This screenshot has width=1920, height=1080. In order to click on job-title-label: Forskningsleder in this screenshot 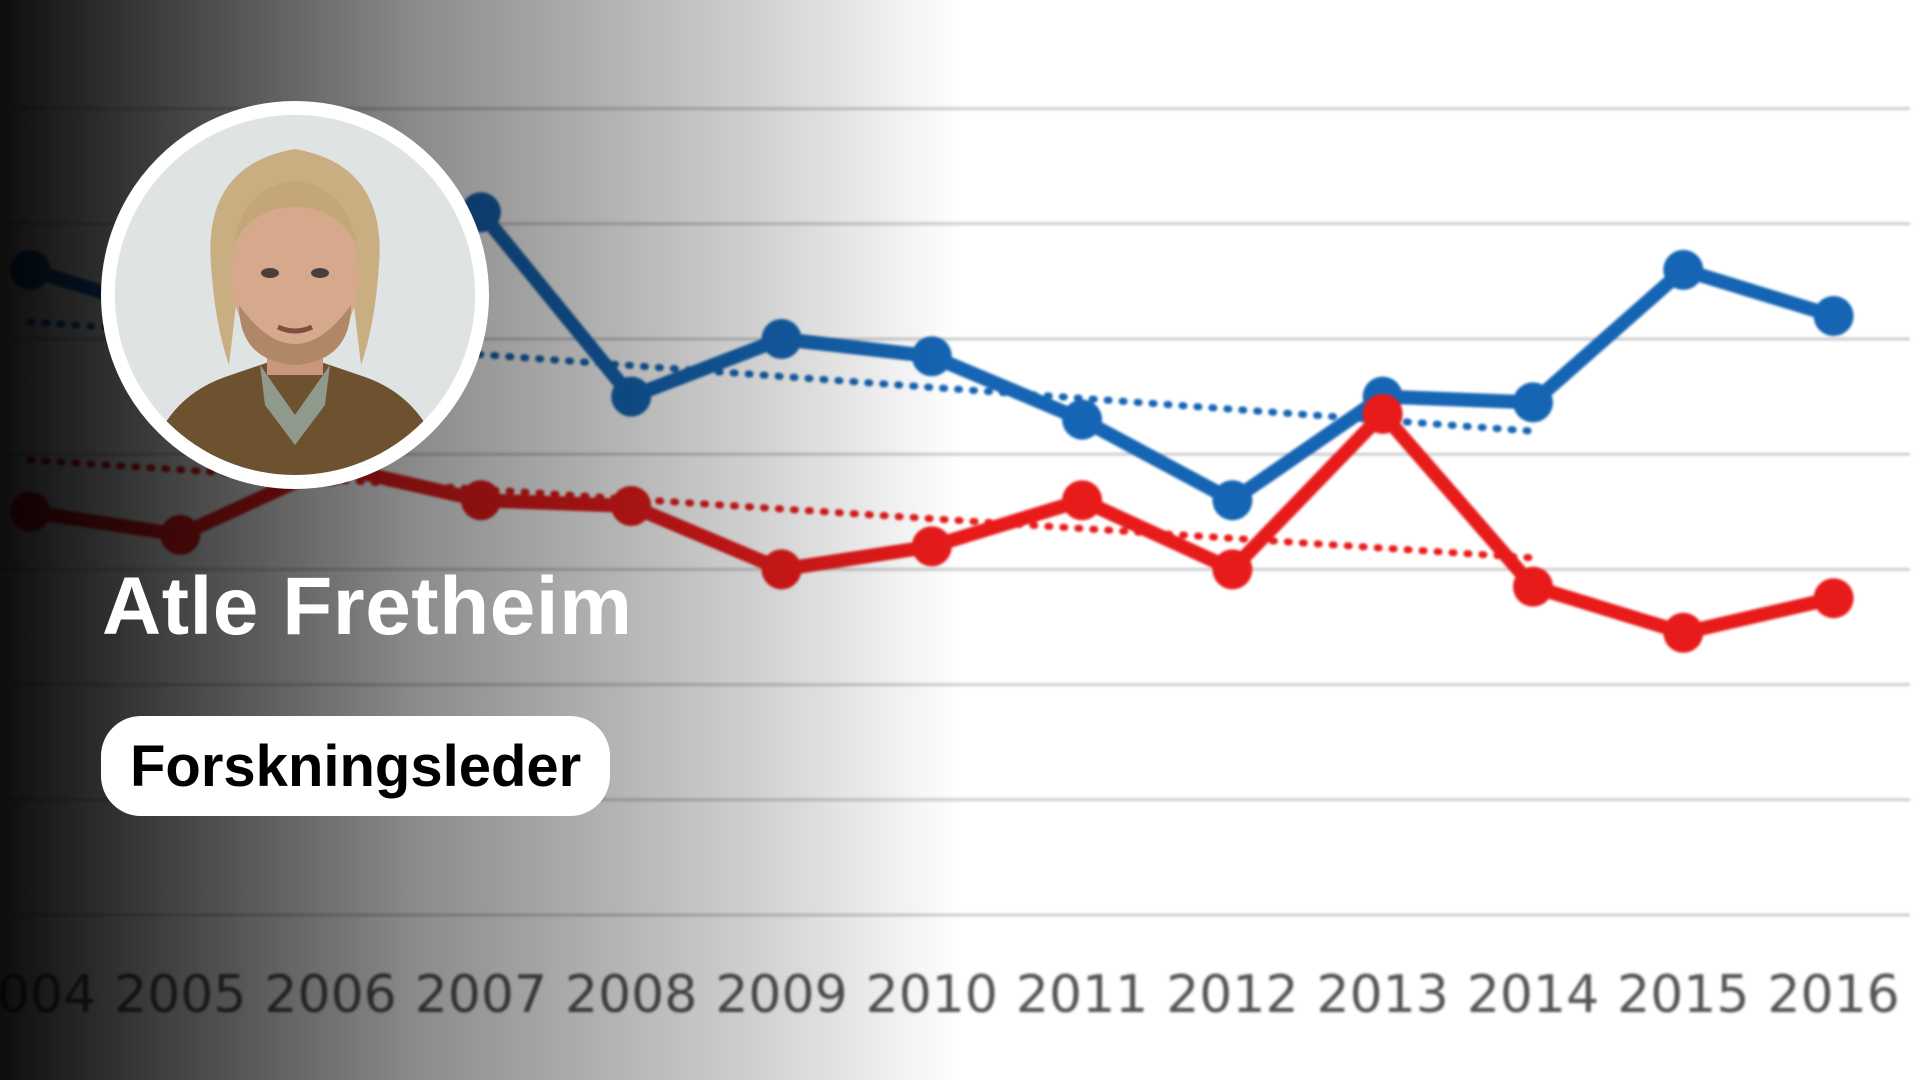, I will do `click(356, 766)`.